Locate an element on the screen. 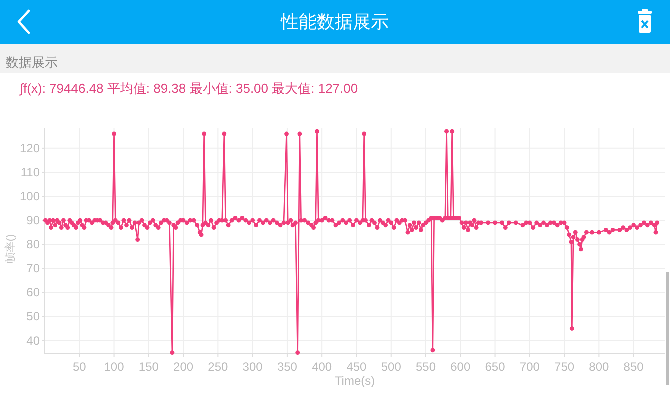  y-tick-label: 50 is located at coordinates (33, 317).